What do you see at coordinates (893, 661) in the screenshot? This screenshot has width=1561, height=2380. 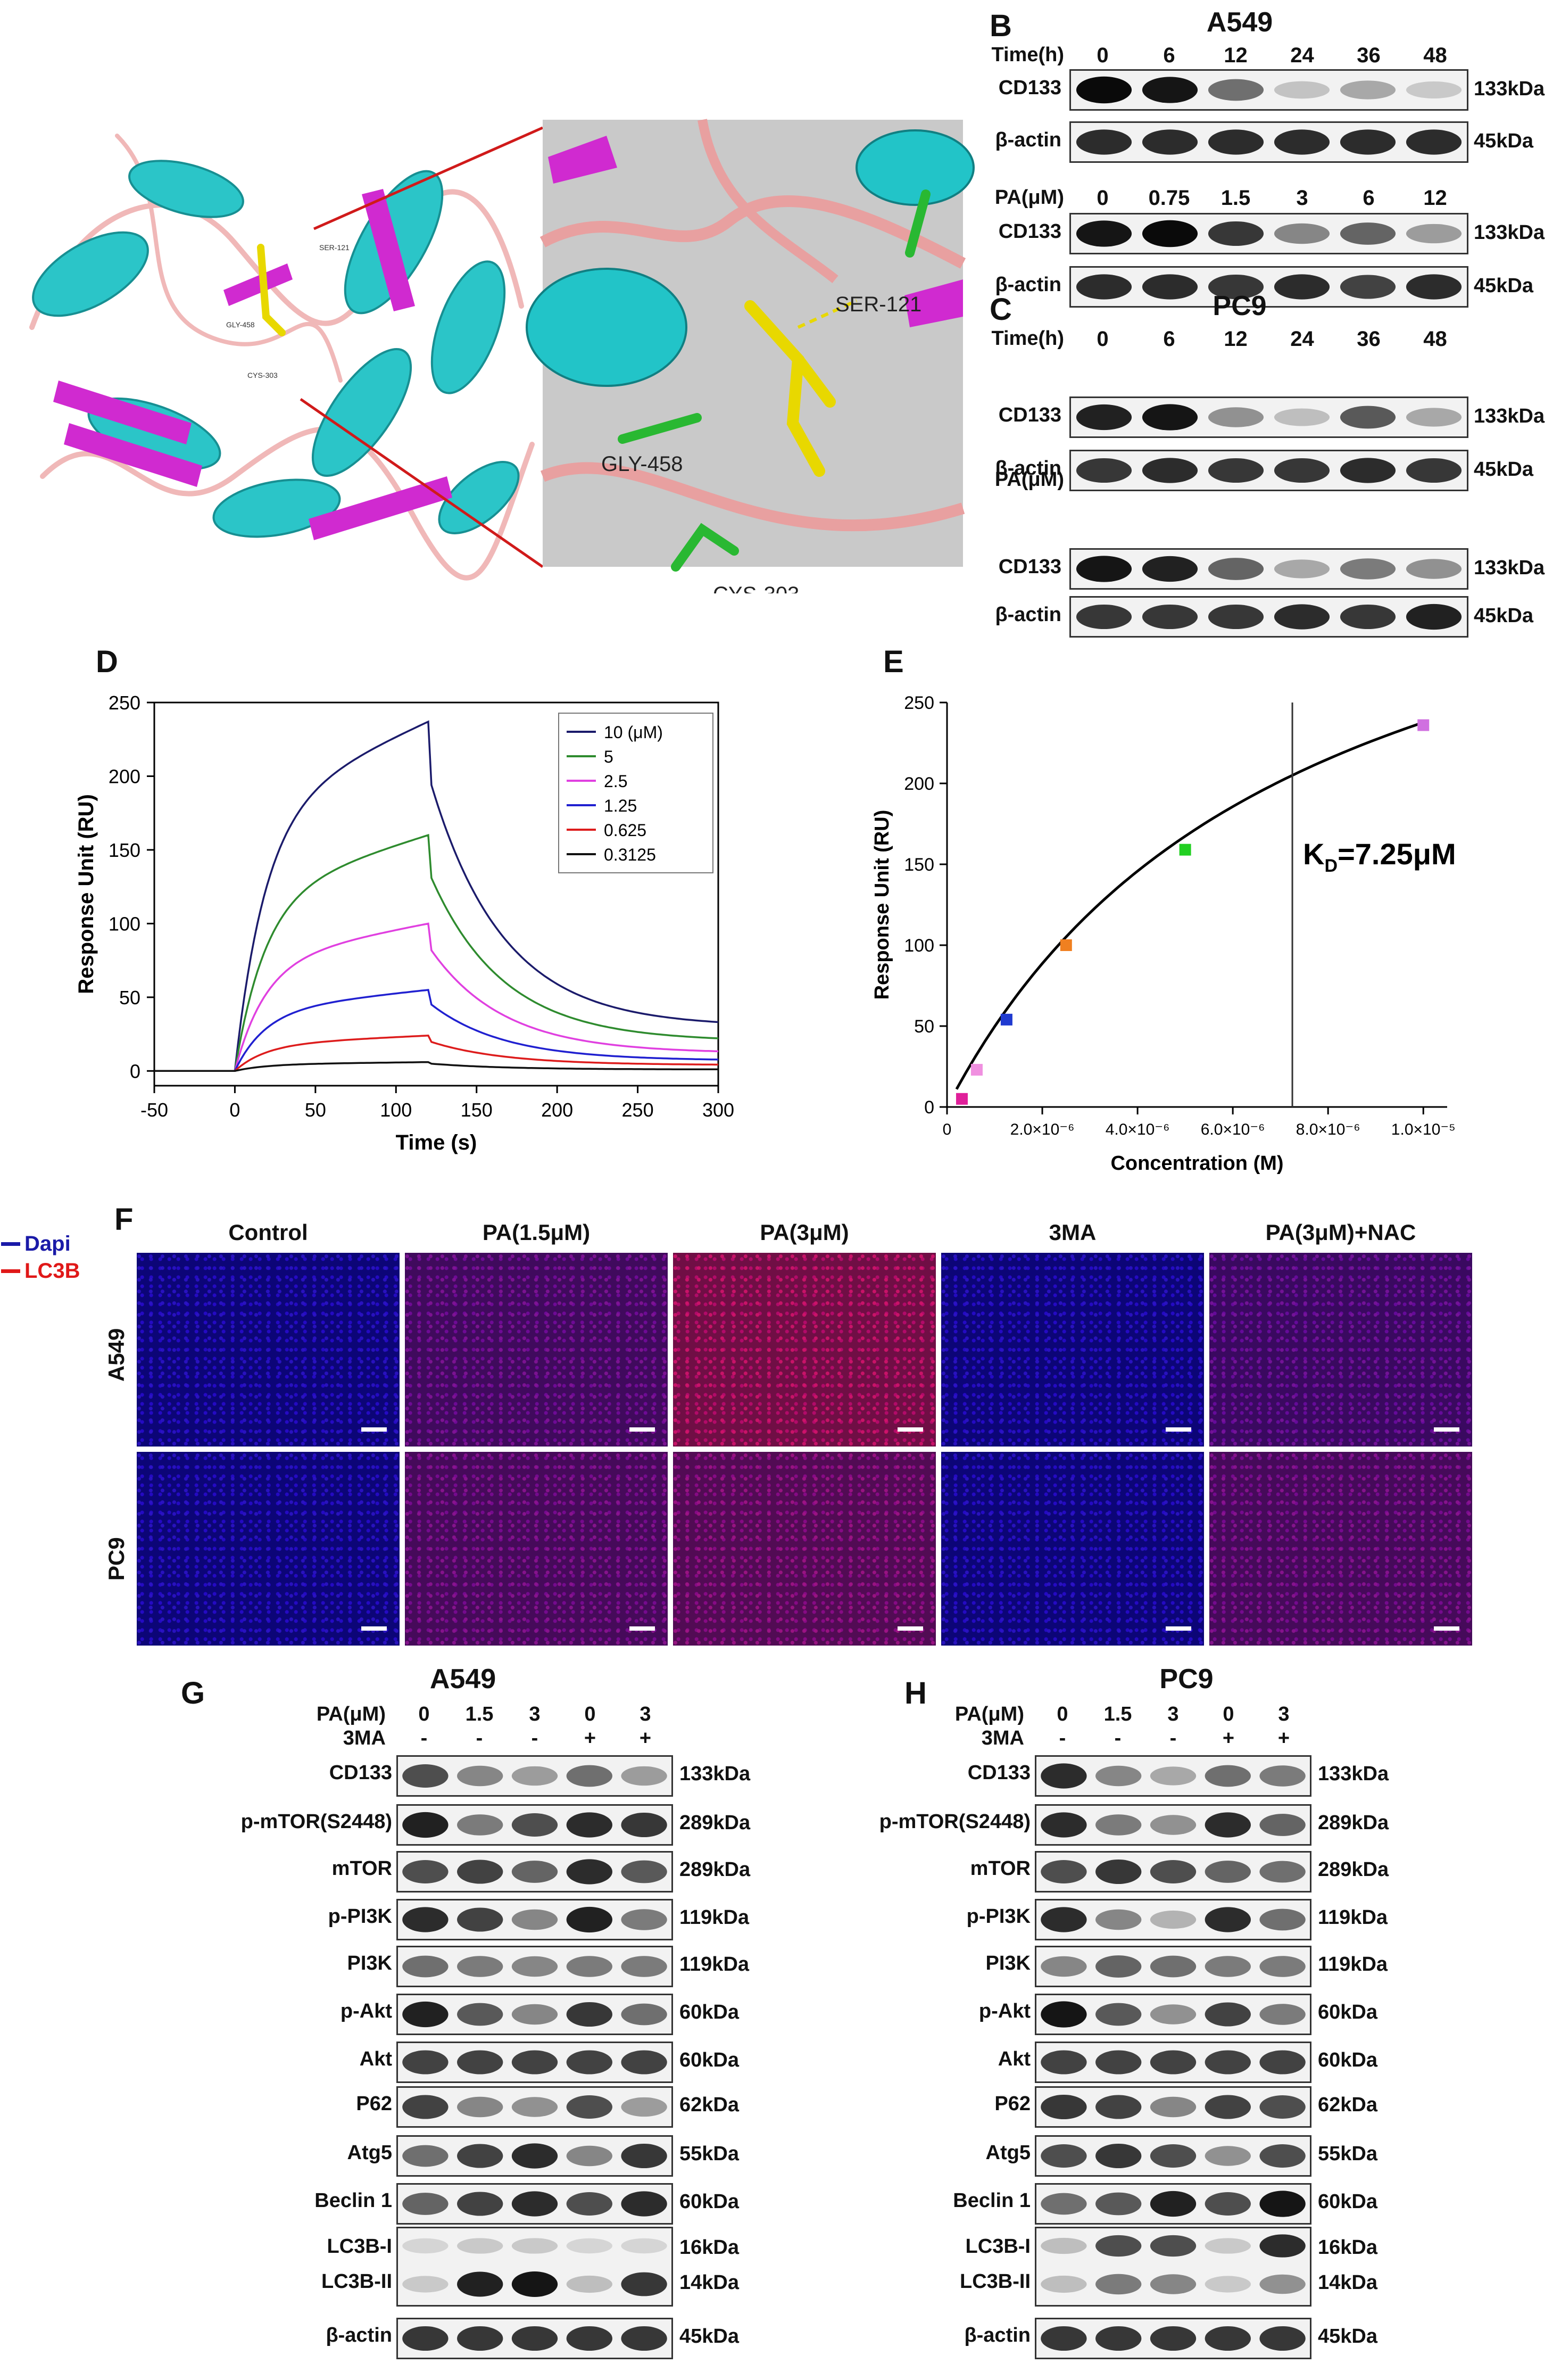 I see `panel-label-e: E` at bounding box center [893, 661].